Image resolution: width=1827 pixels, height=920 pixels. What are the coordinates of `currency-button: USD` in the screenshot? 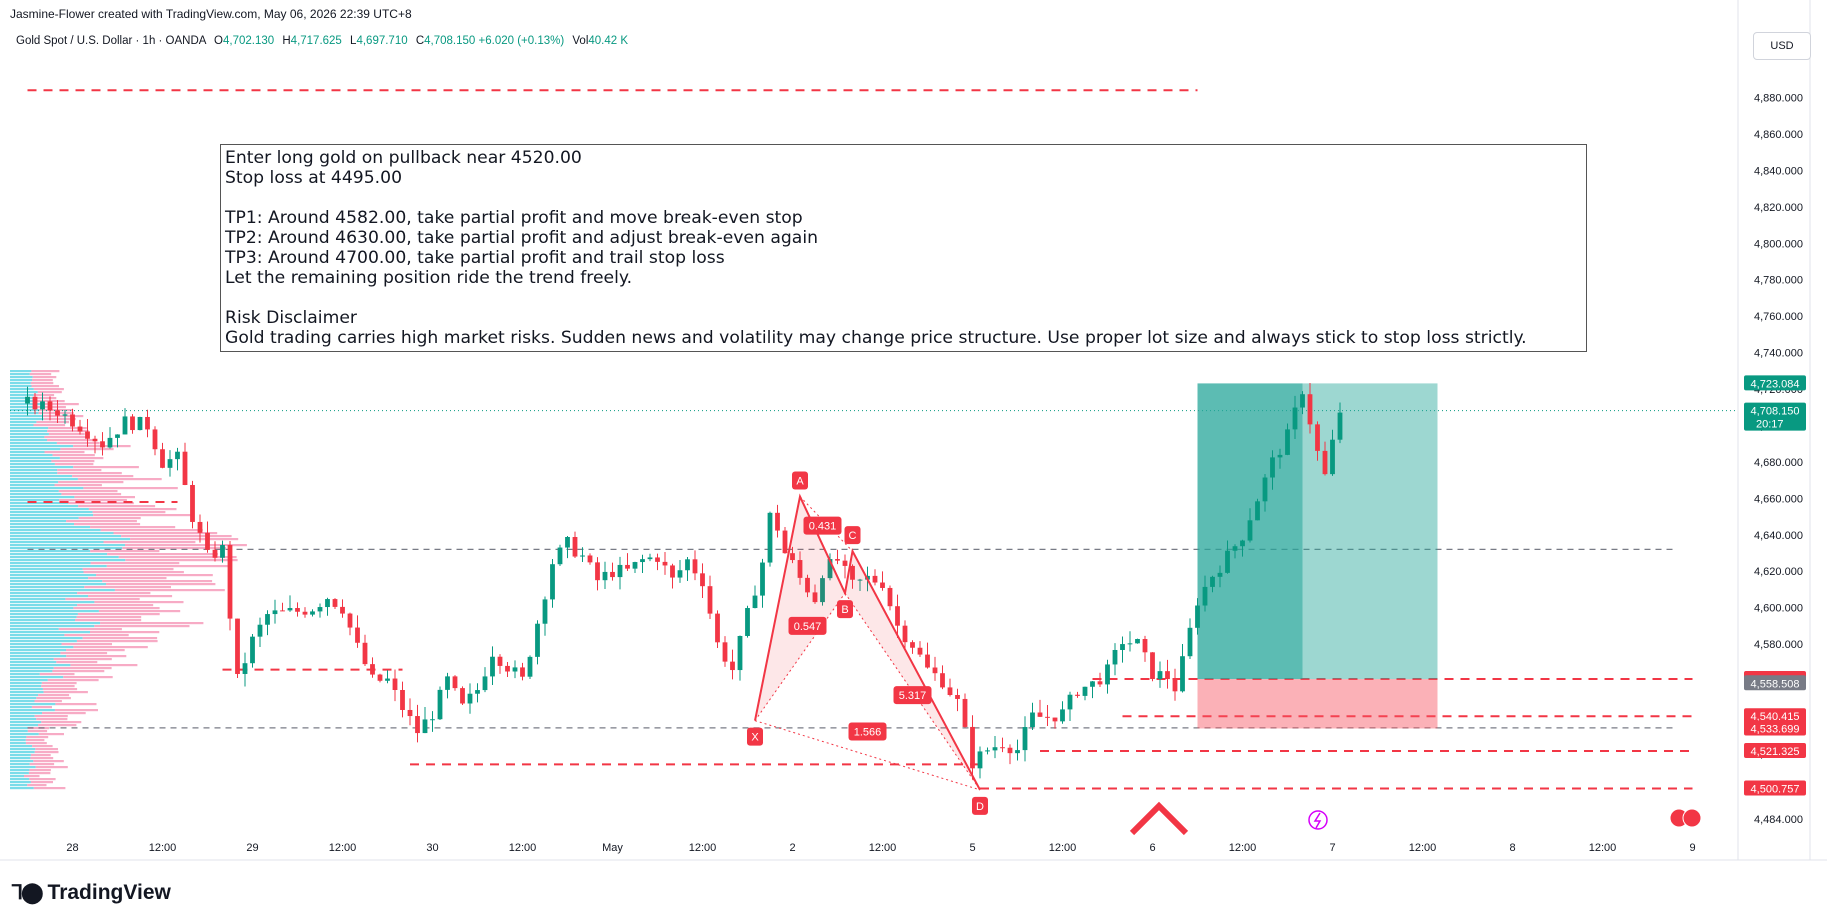 It's located at (1782, 46).